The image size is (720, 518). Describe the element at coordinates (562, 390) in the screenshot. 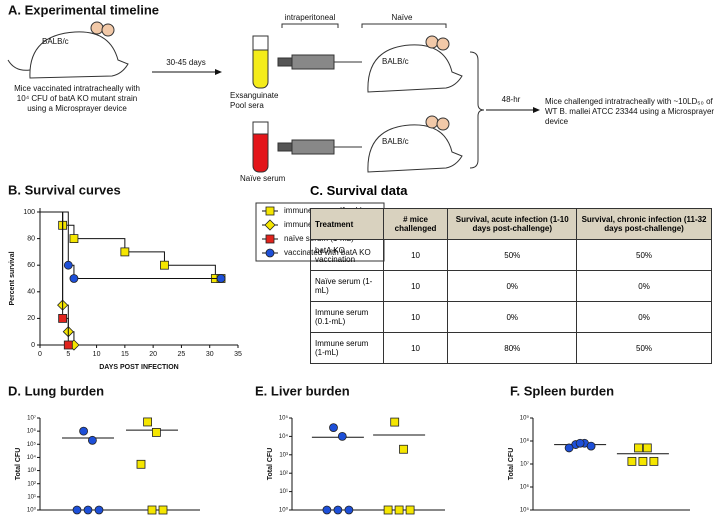

I see `chart-title: F. Spleen burden` at that location.